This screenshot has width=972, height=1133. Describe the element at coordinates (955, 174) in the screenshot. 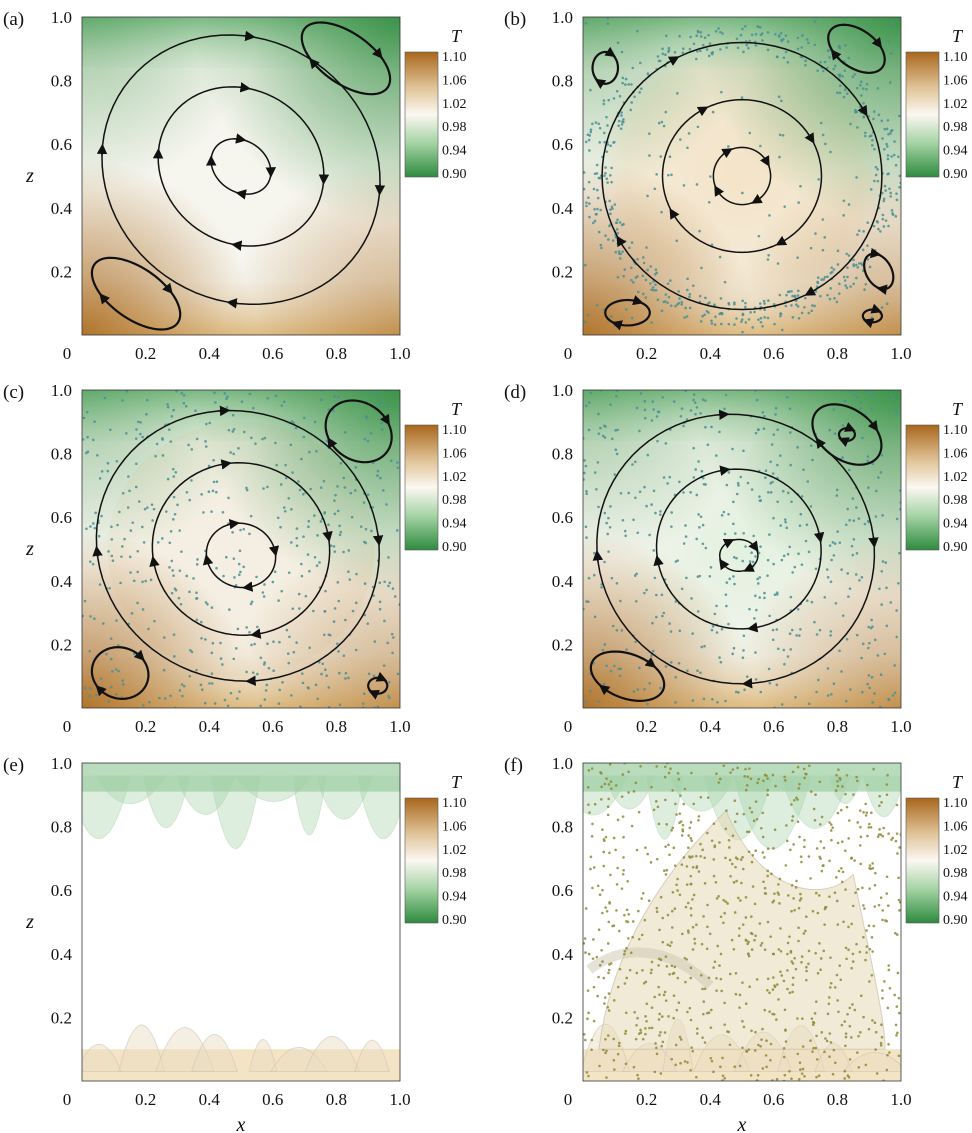

I see `colorbar-tick-label: 0.90` at that location.